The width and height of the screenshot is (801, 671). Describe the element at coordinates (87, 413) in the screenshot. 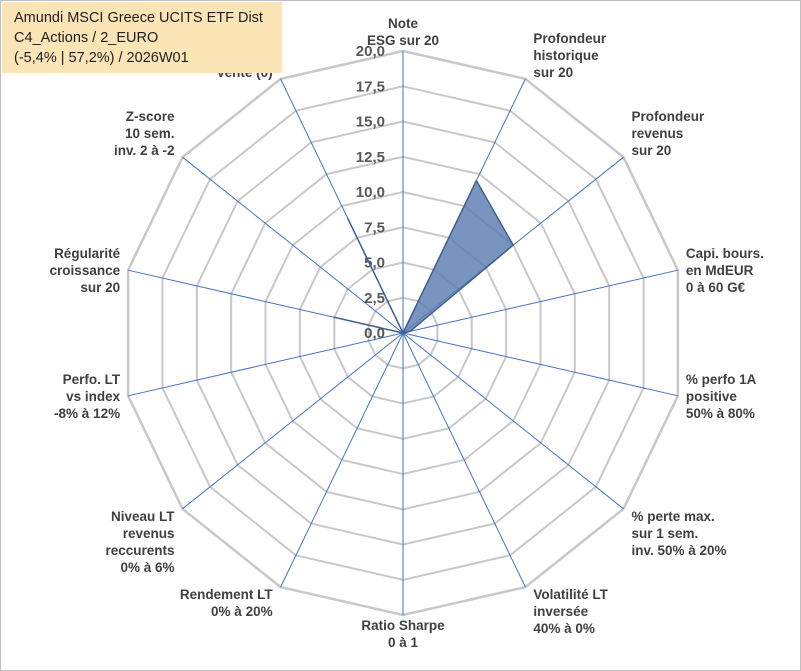

I see `axis-label: -8% à 12%` at that location.